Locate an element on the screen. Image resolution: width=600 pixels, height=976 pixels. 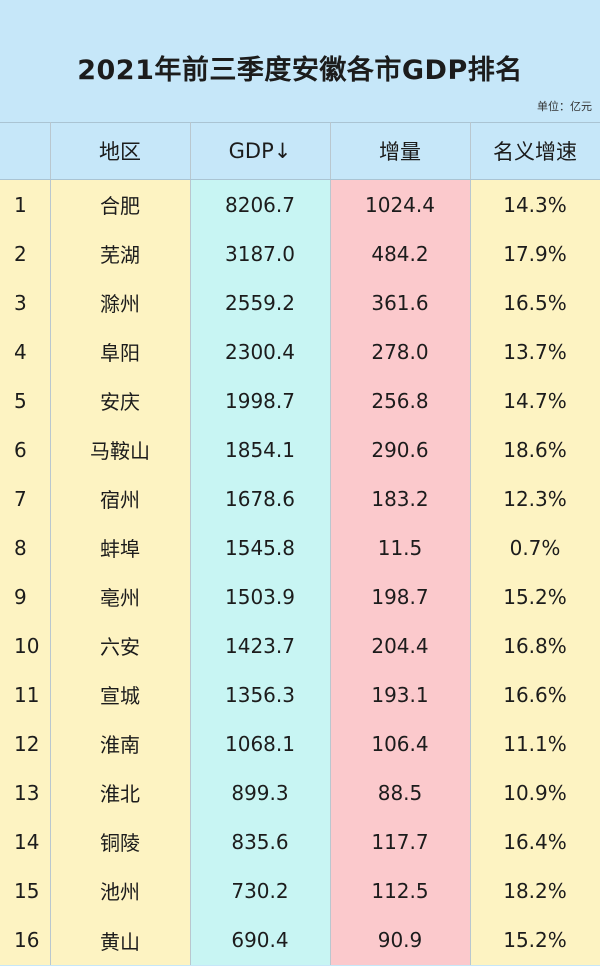
region-cell: 铜陵 is located at coordinates (120, 841).